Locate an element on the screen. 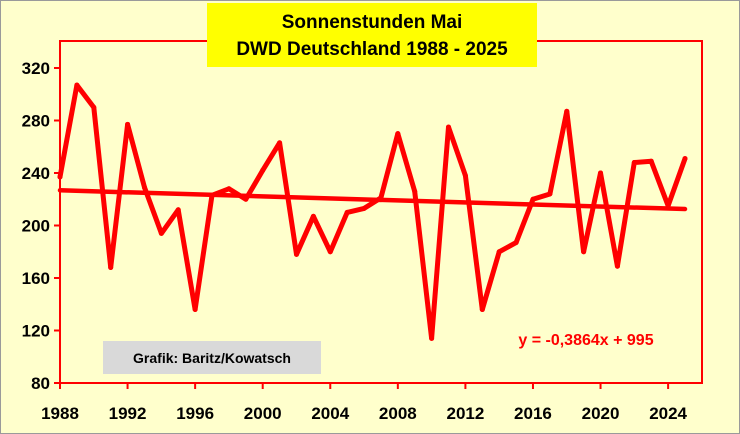 This screenshot has width=740, height=434. credit-box: Grafik: Baritz/Kowatsch is located at coordinates (212, 357).